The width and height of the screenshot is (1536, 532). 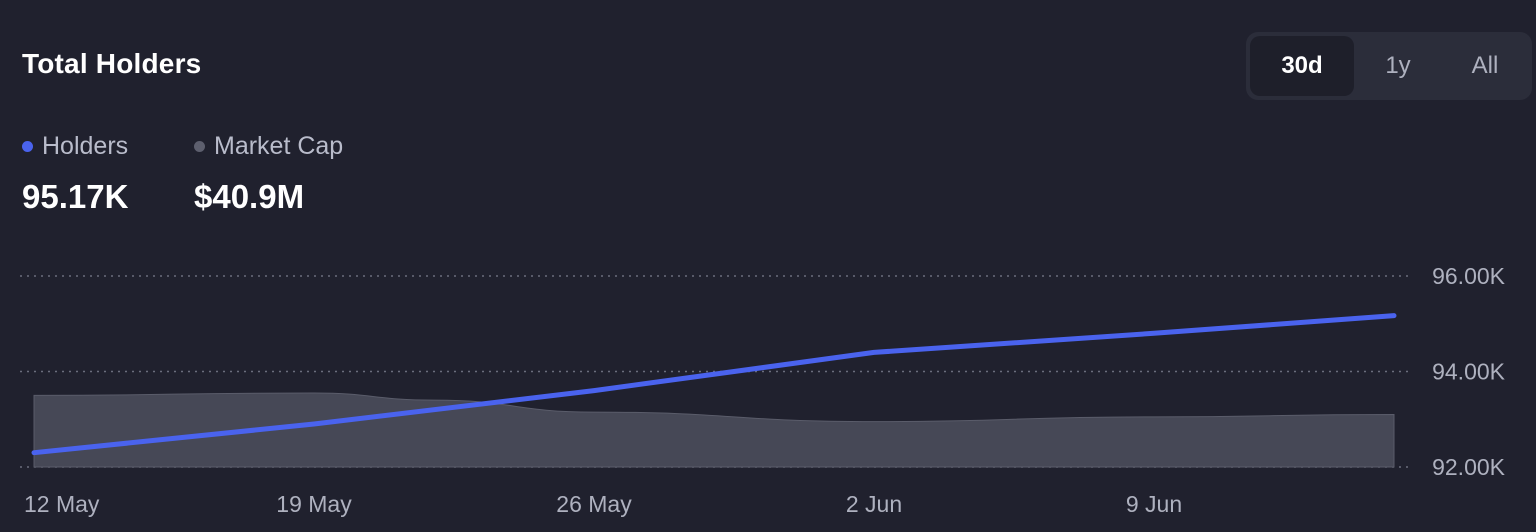 What do you see at coordinates (594, 504) in the screenshot?
I see `x-tick-label: 26 May` at bounding box center [594, 504].